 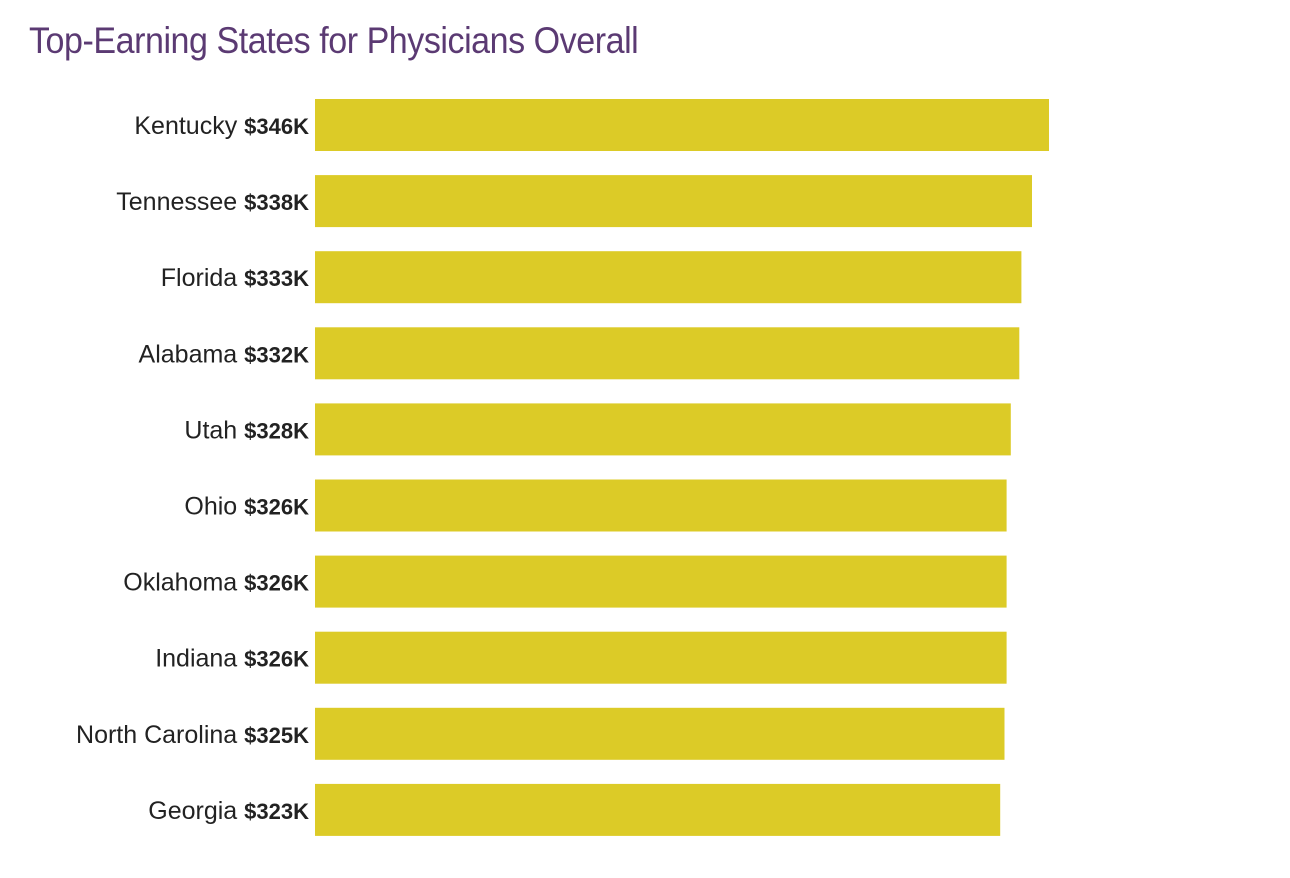 What do you see at coordinates (673, 201) in the screenshot?
I see `bar-tennessee` at bounding box center [673, 201].